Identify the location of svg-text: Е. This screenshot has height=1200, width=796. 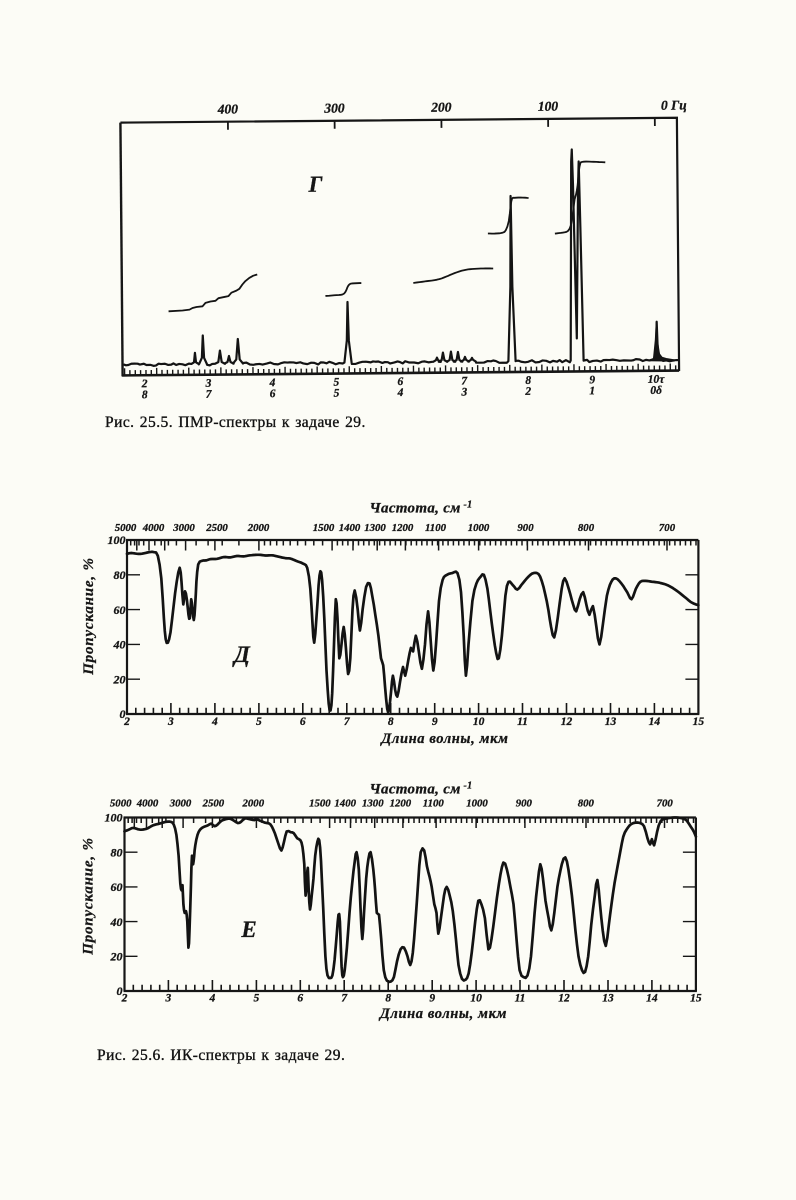
(248, 929).